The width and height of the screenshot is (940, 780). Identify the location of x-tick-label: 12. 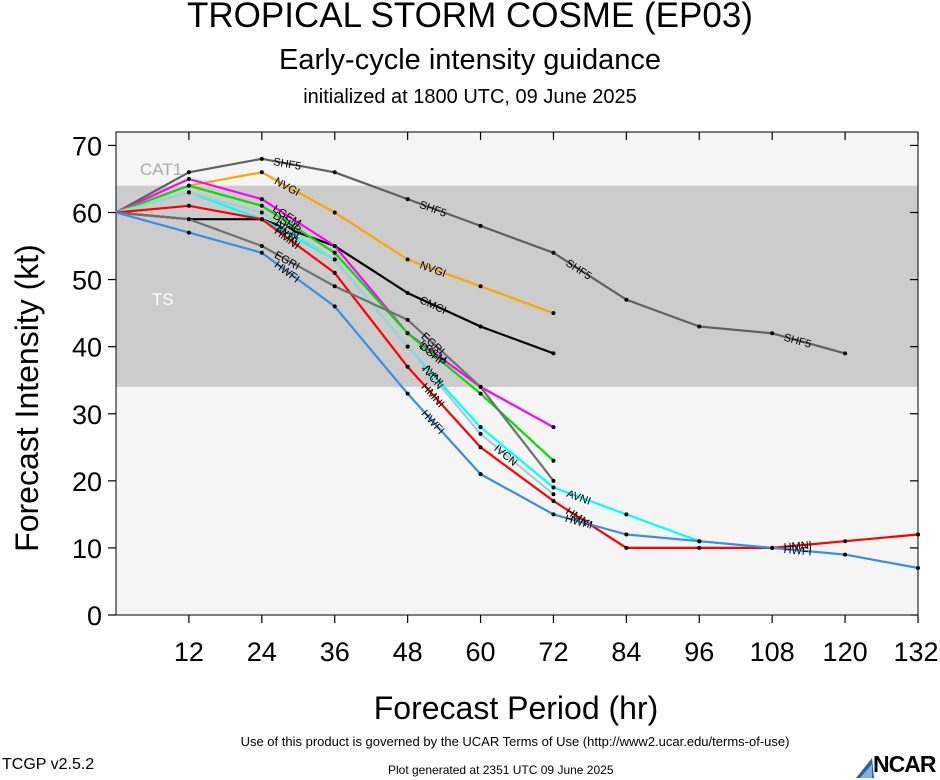
(189, 652).